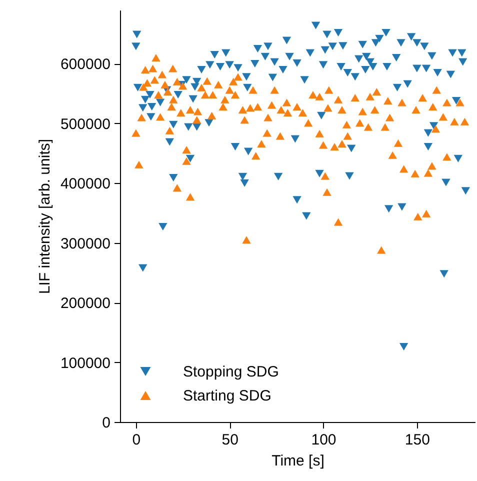 This screenshot has height=481, width=477. I want to click on x-tick-label: 0, so click(136, 440).